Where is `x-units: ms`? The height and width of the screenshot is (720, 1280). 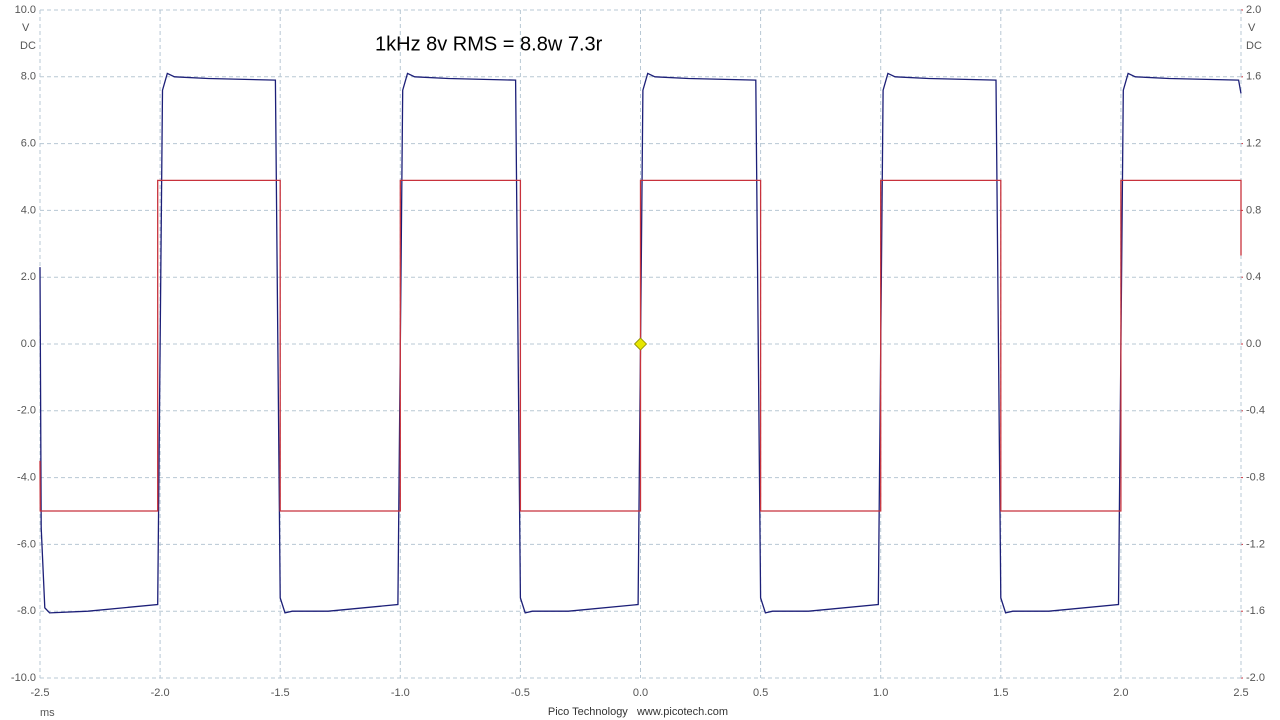
x-units: ms is located at coordinates (47, 713).